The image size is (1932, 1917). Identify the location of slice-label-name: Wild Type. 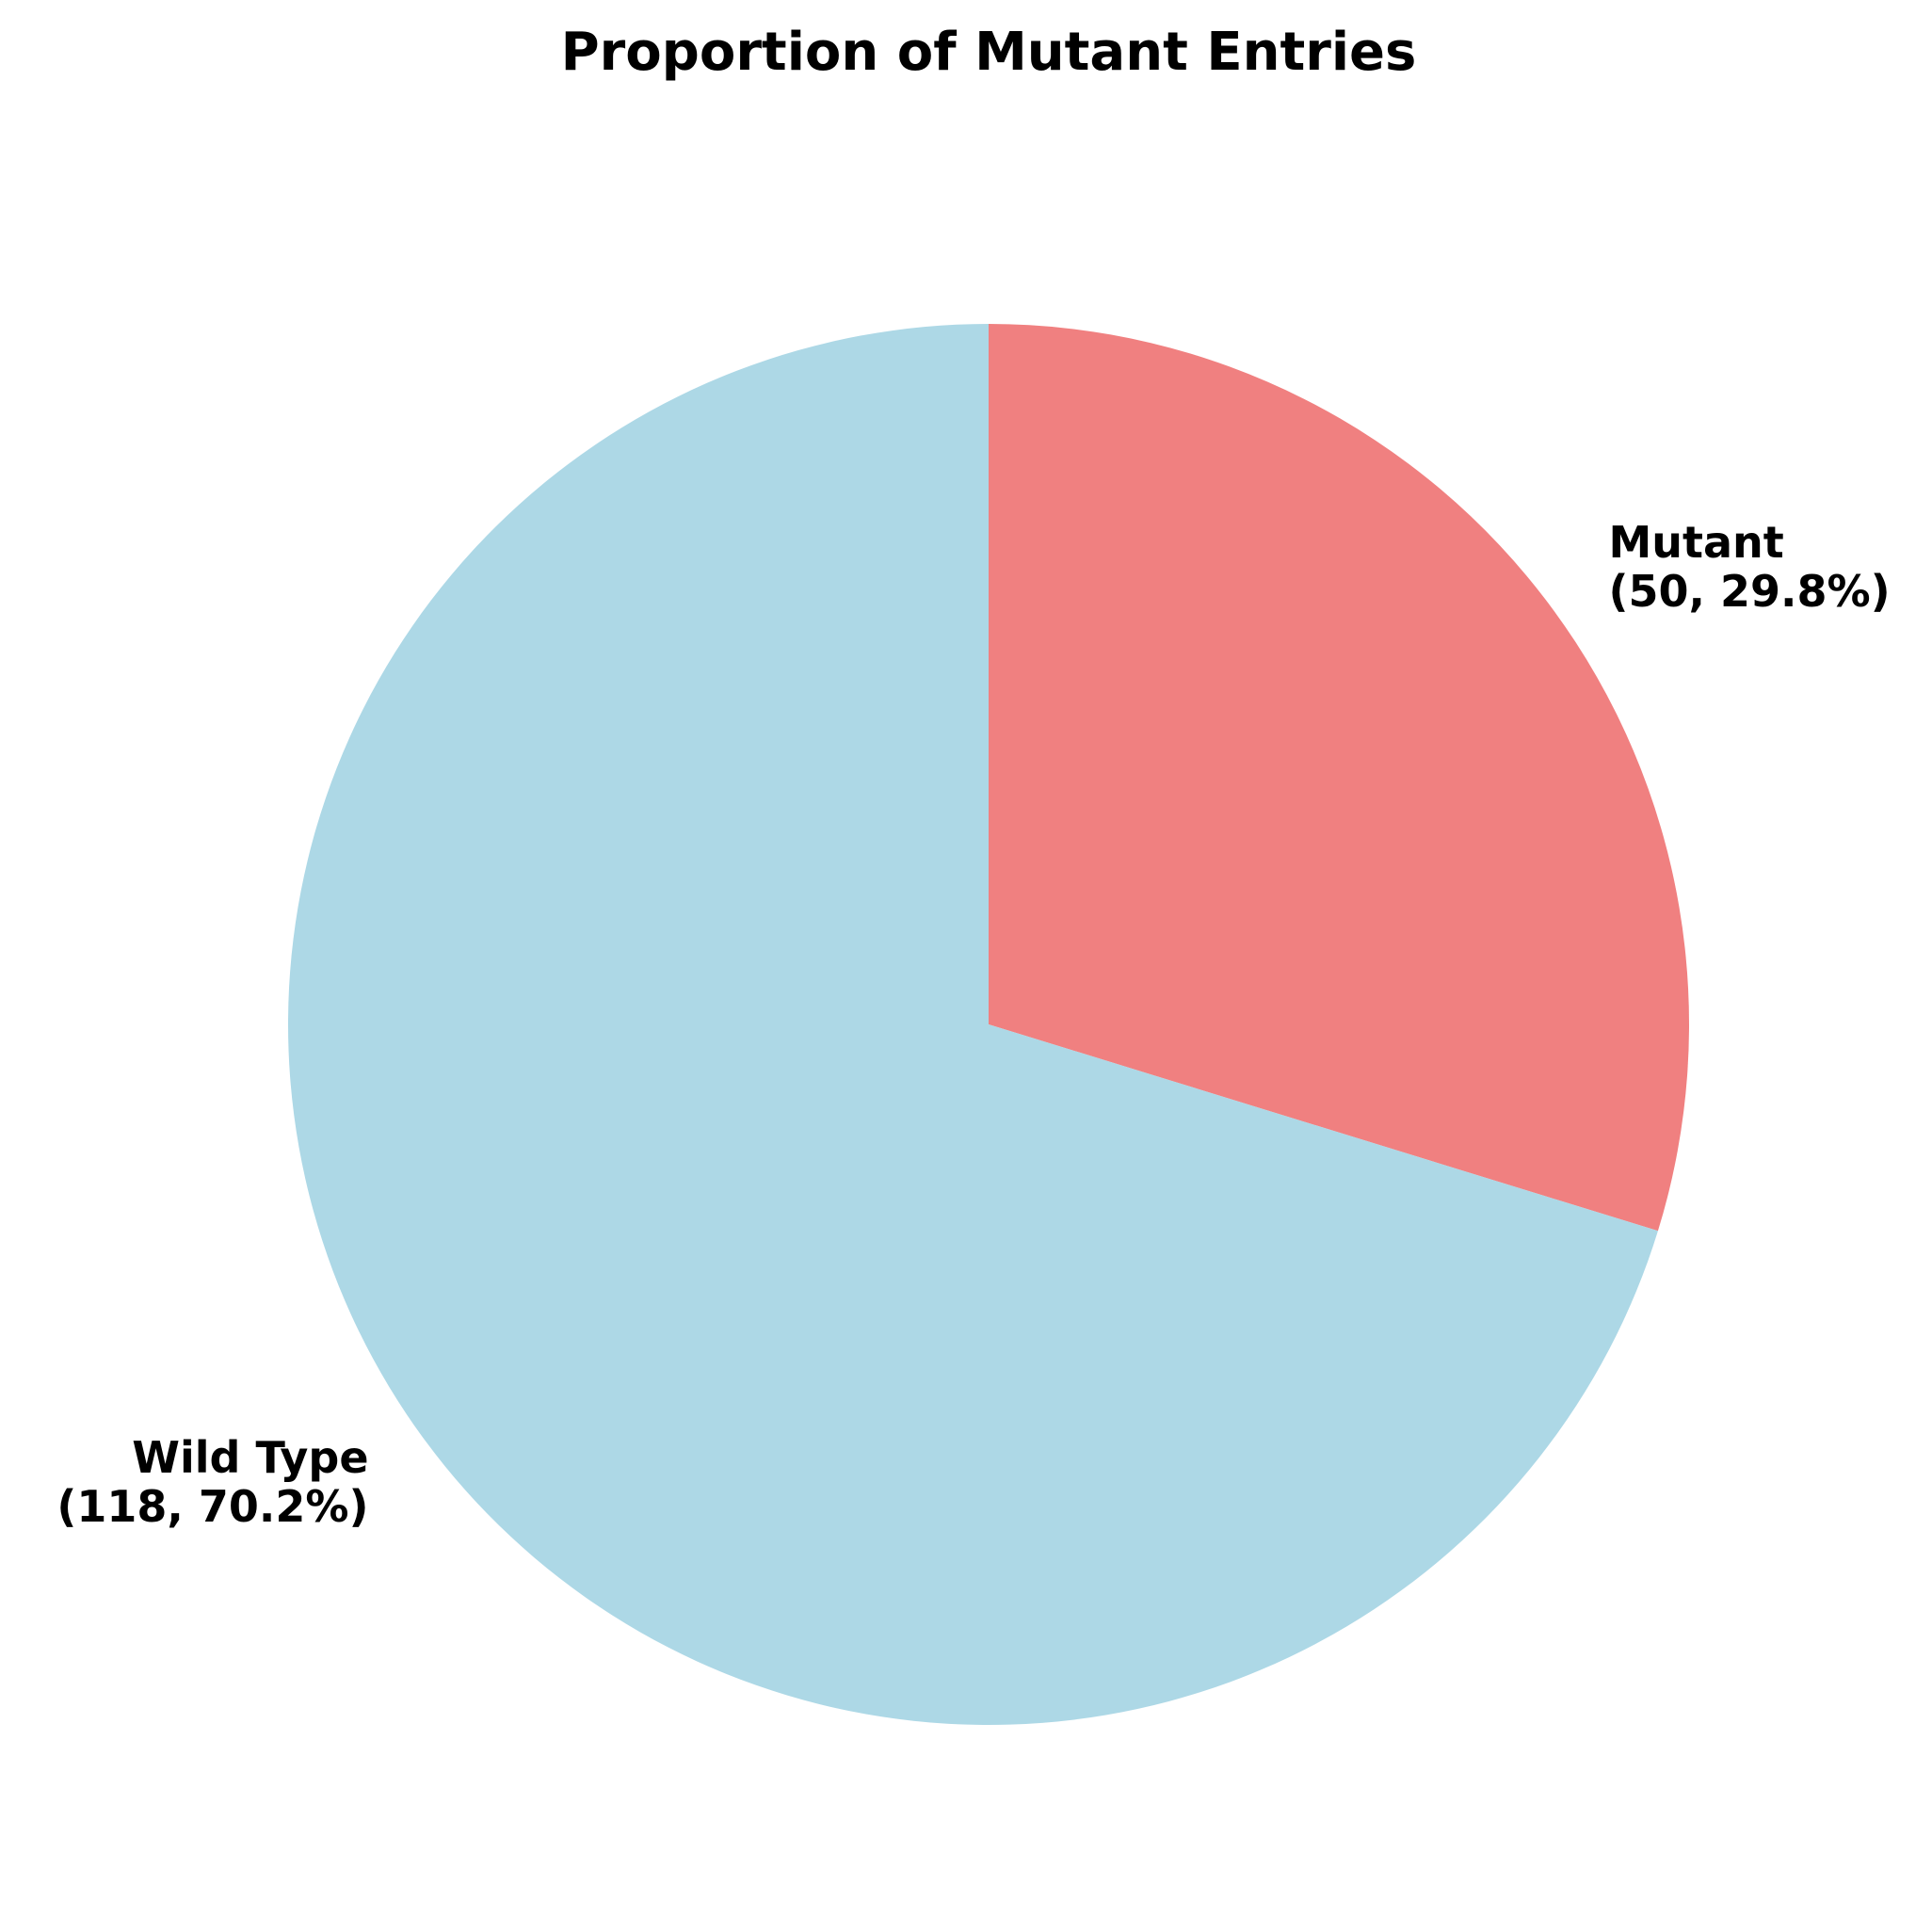
(250, 1458).